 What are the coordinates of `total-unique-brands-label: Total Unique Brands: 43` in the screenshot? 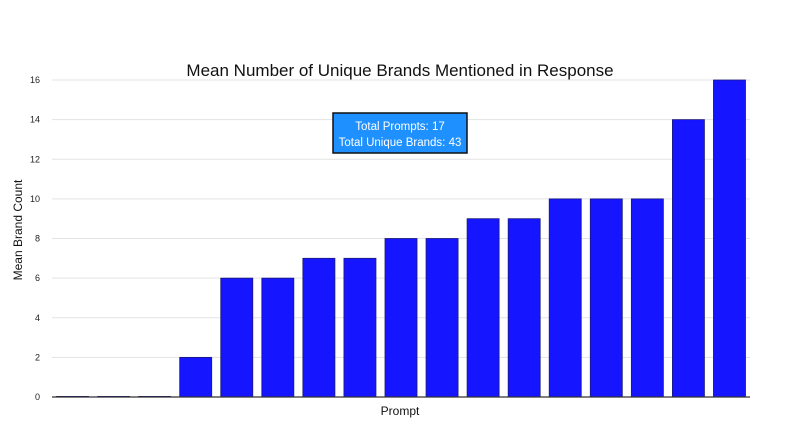 It's located at (400, 143).